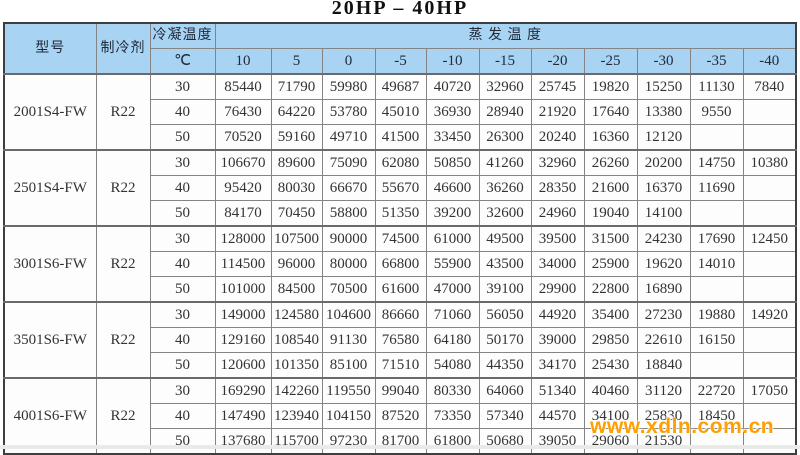  What do you see at coordinates (716, 162) in the screenshot?
I see `capacity-value-cell: 14750` at bounding box center [716, 162].